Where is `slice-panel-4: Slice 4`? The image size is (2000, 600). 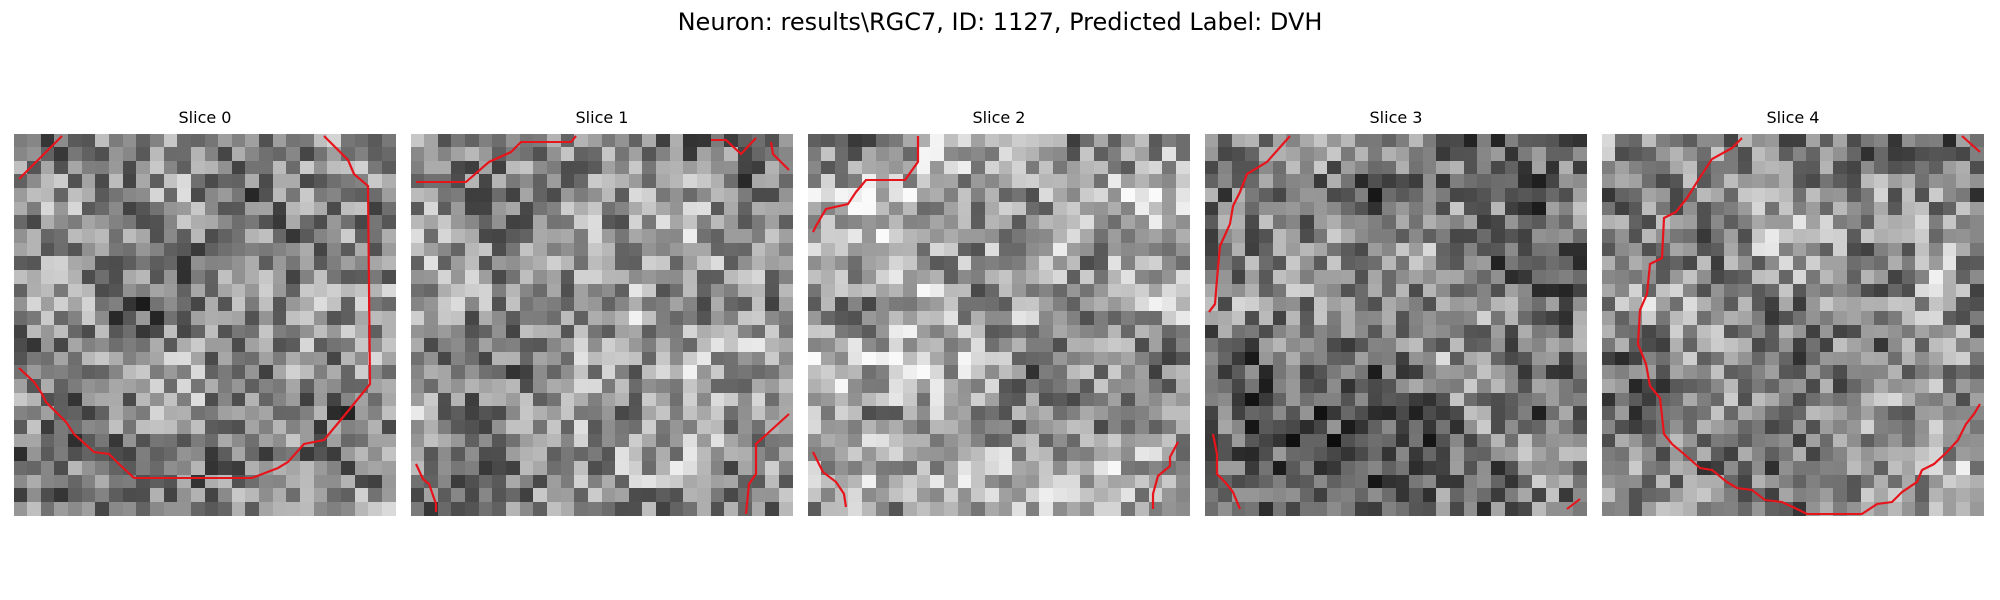
slice-panel-4: Slice 4 is located at coordinates (1793, 312).